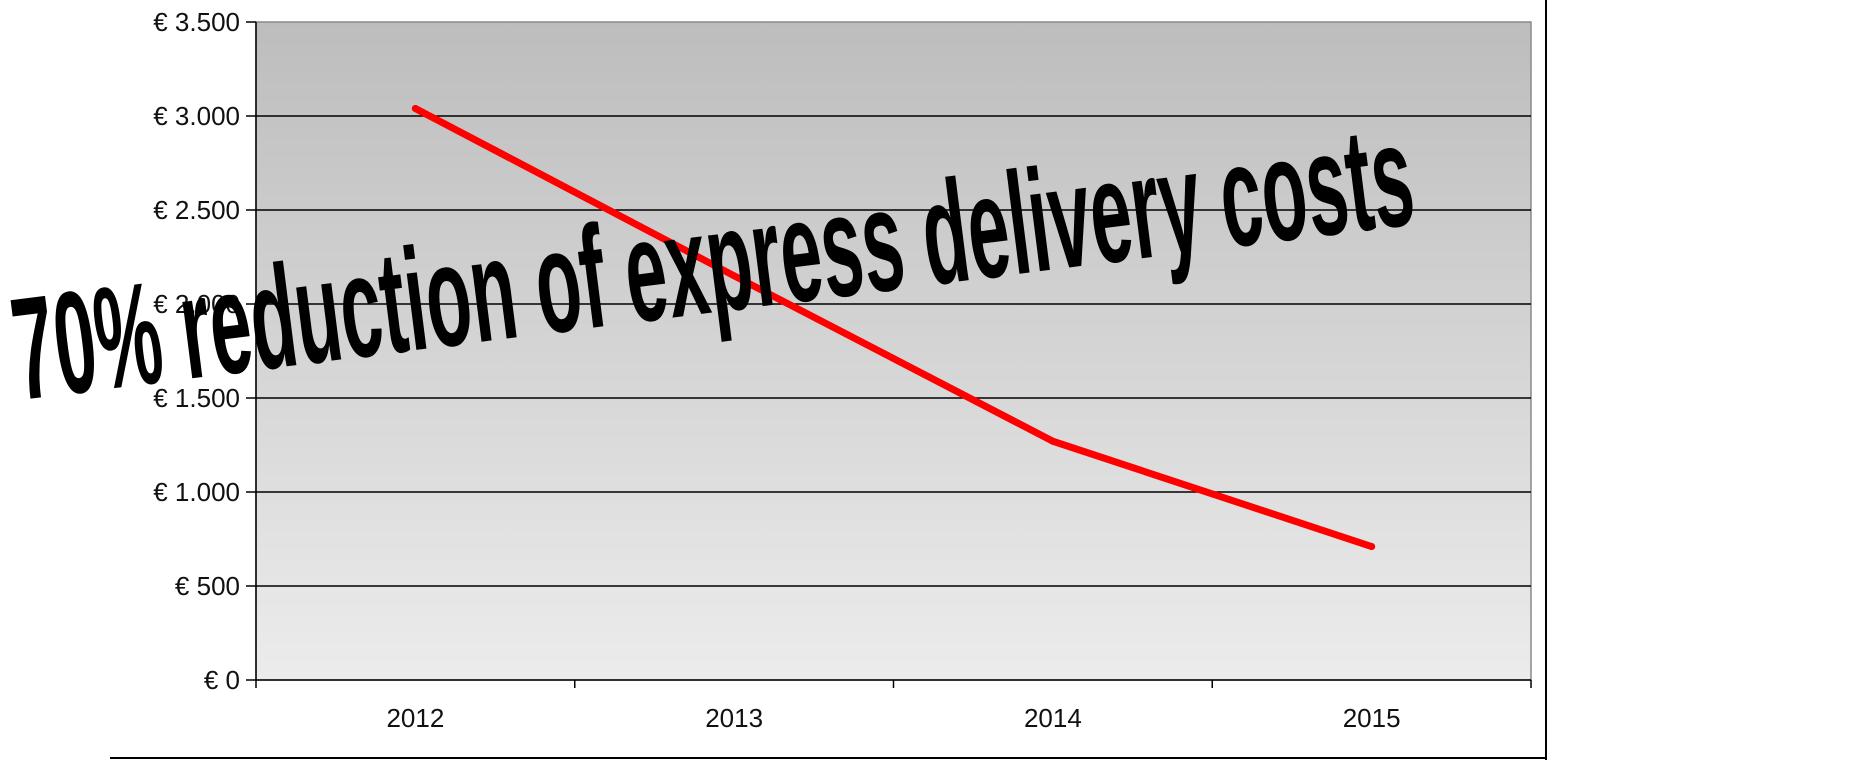  I want to click on x-tick-label: 2015, so click(1372, 718).